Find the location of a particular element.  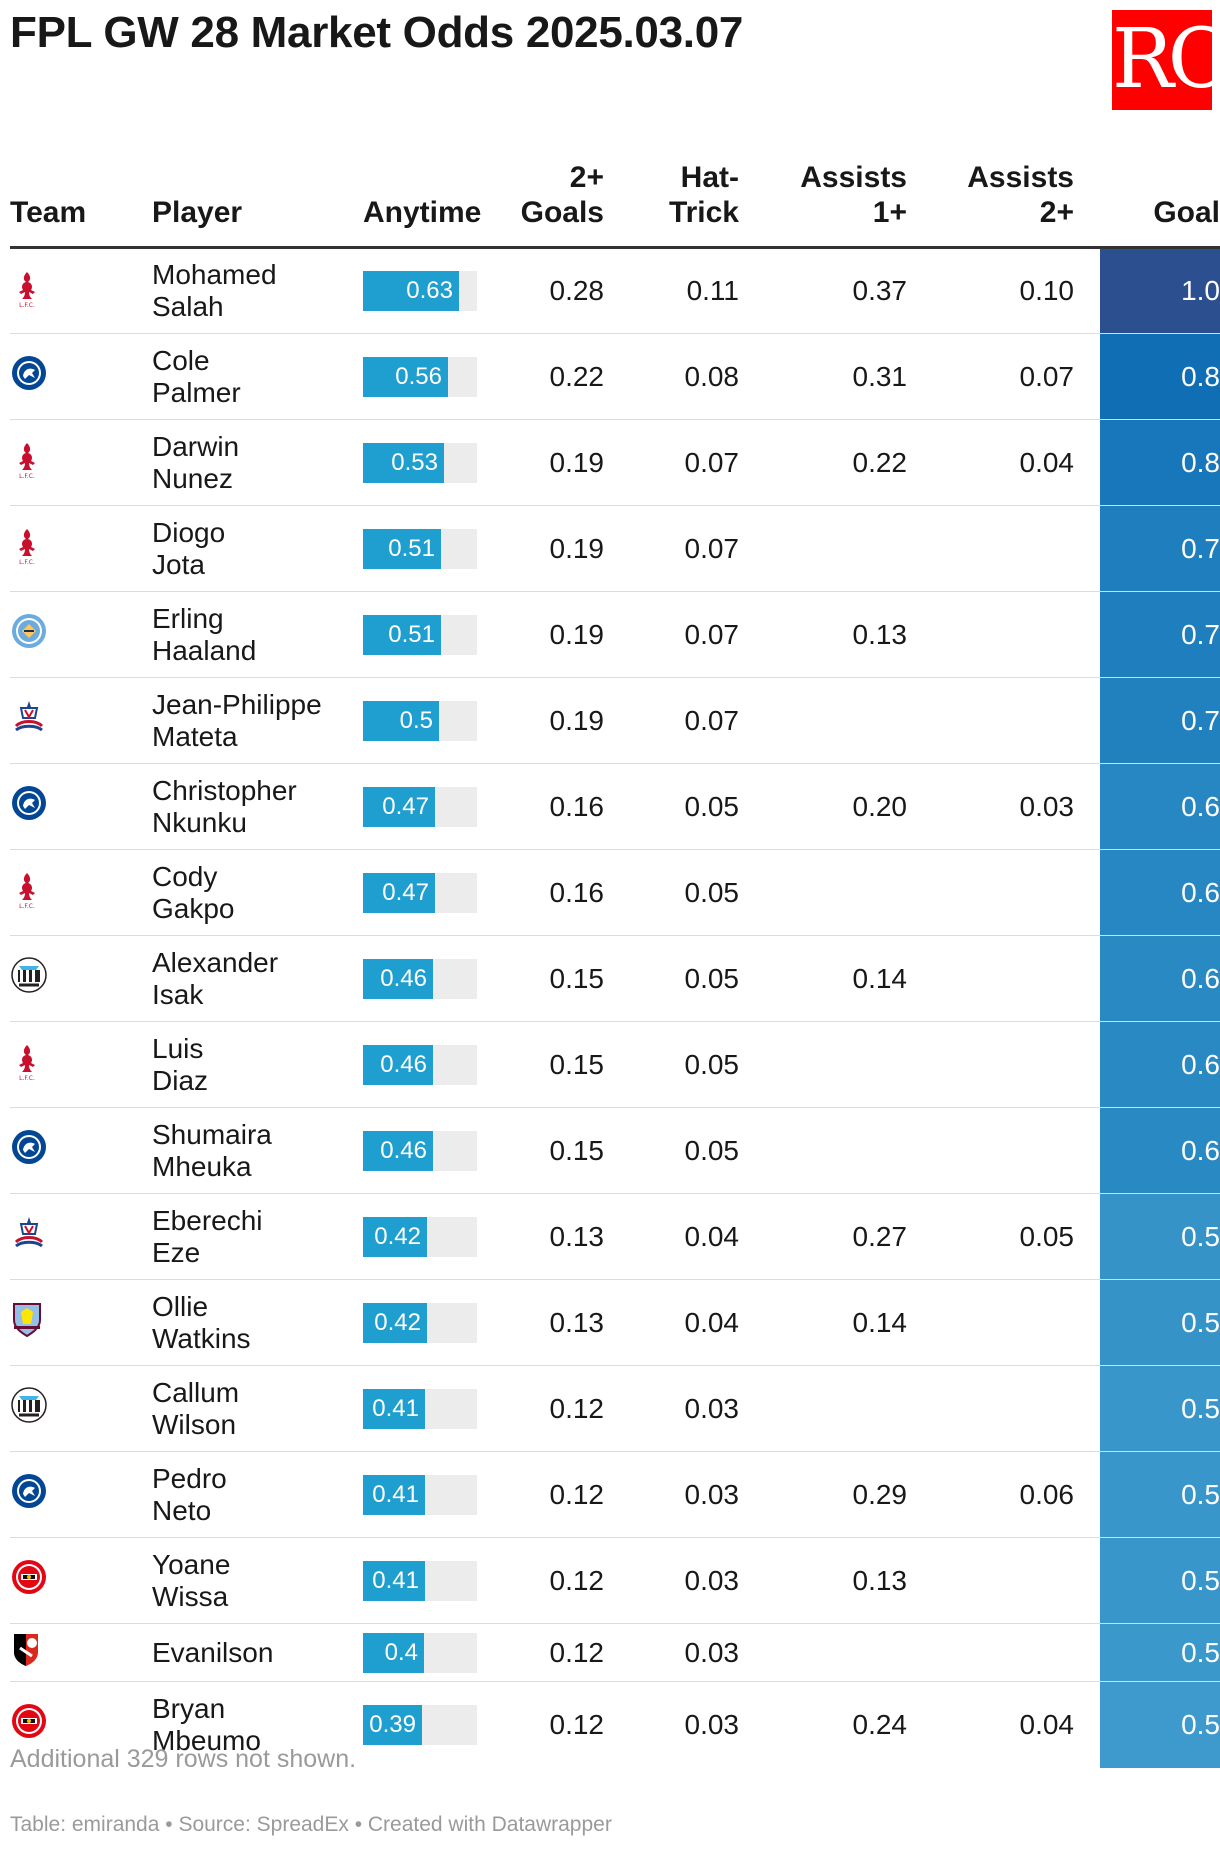

column-header-assists-1plus: Assists 1+ is located at coordinates (853, 195).